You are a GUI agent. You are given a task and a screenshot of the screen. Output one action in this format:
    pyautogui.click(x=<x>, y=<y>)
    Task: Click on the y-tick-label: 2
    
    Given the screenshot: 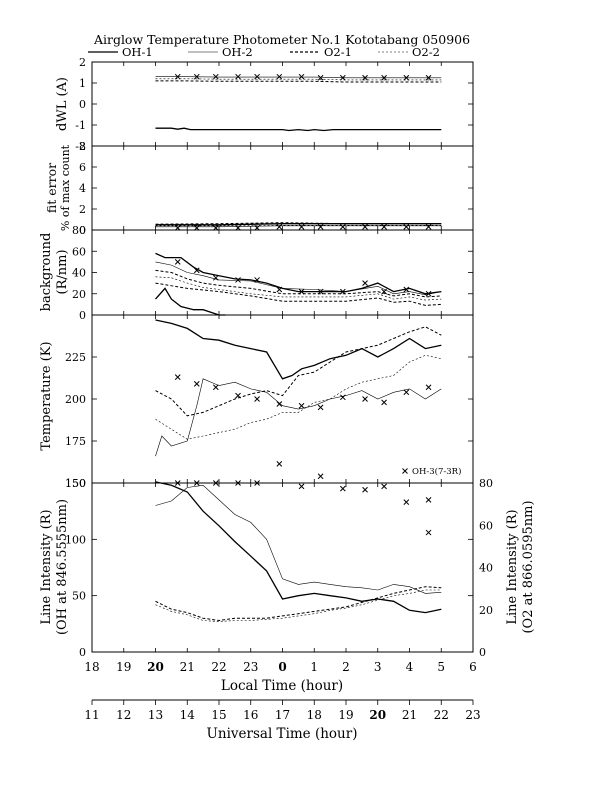 What is the action you would take?
    pyautogui.click(x=82, y=209)
    